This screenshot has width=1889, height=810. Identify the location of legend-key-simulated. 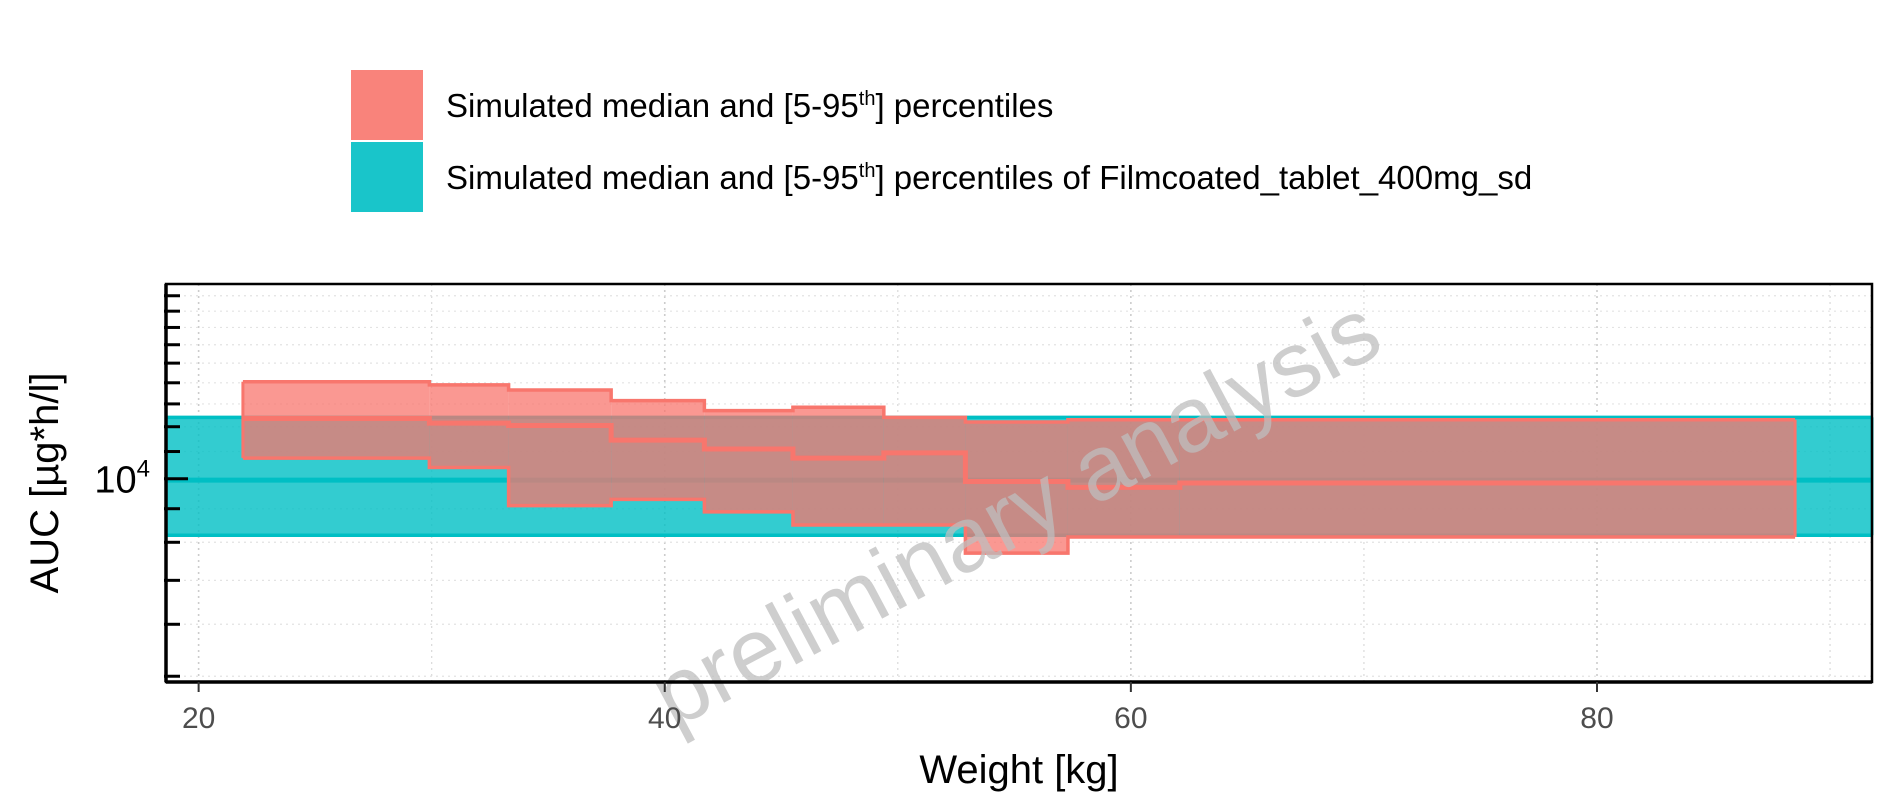
(387, 105).